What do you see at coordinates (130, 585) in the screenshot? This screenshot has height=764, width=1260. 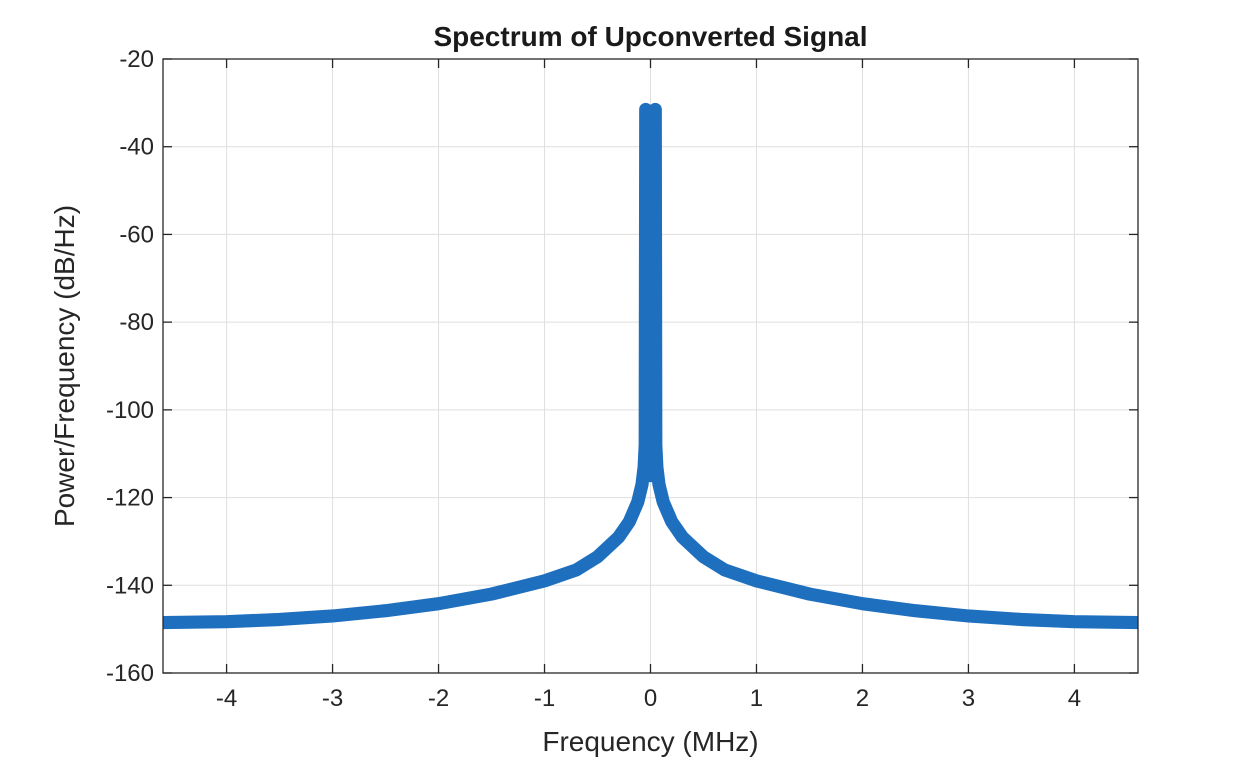 I see `y-tick-label: -140` at bounding box center [130, 585].